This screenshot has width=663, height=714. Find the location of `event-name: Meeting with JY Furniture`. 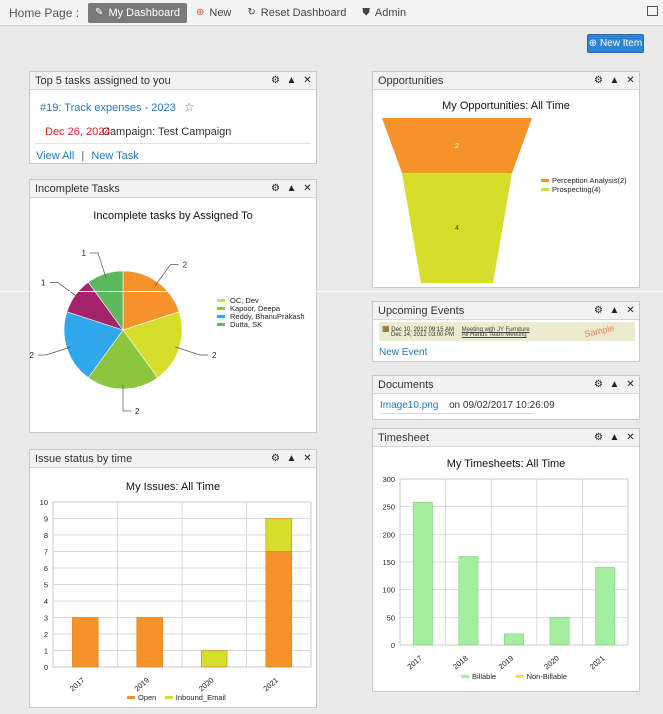

event-name: Meeting with JY Furniture is located at coordinates (495, 330).